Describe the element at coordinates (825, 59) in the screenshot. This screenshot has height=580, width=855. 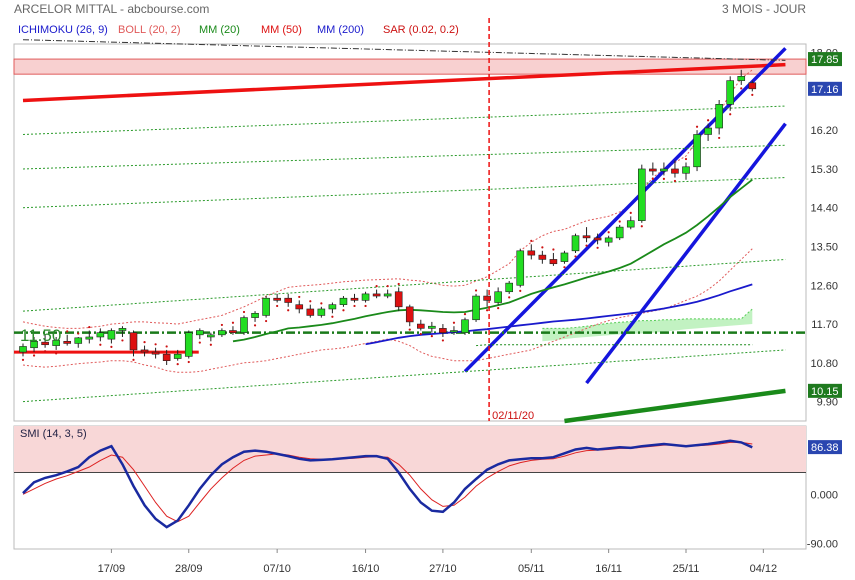
I see `price-tag` at that location.